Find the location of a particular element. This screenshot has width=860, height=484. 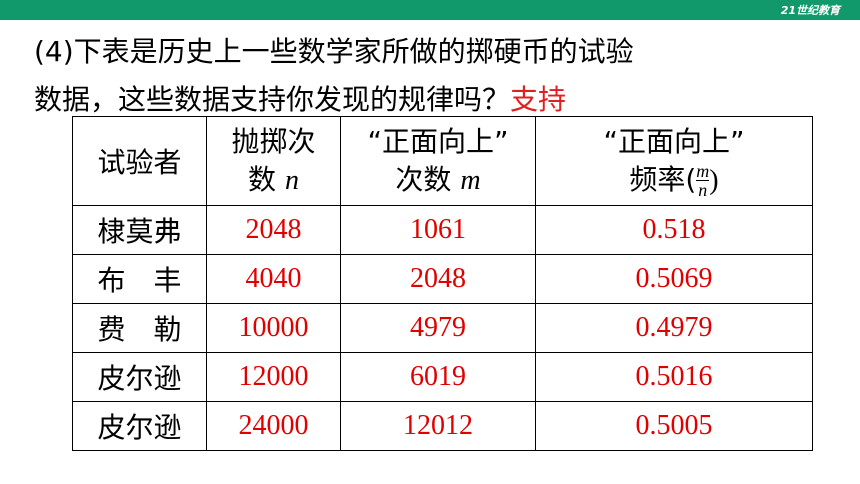

number-cell: 0.5069 is located at coordinates (674, 279).